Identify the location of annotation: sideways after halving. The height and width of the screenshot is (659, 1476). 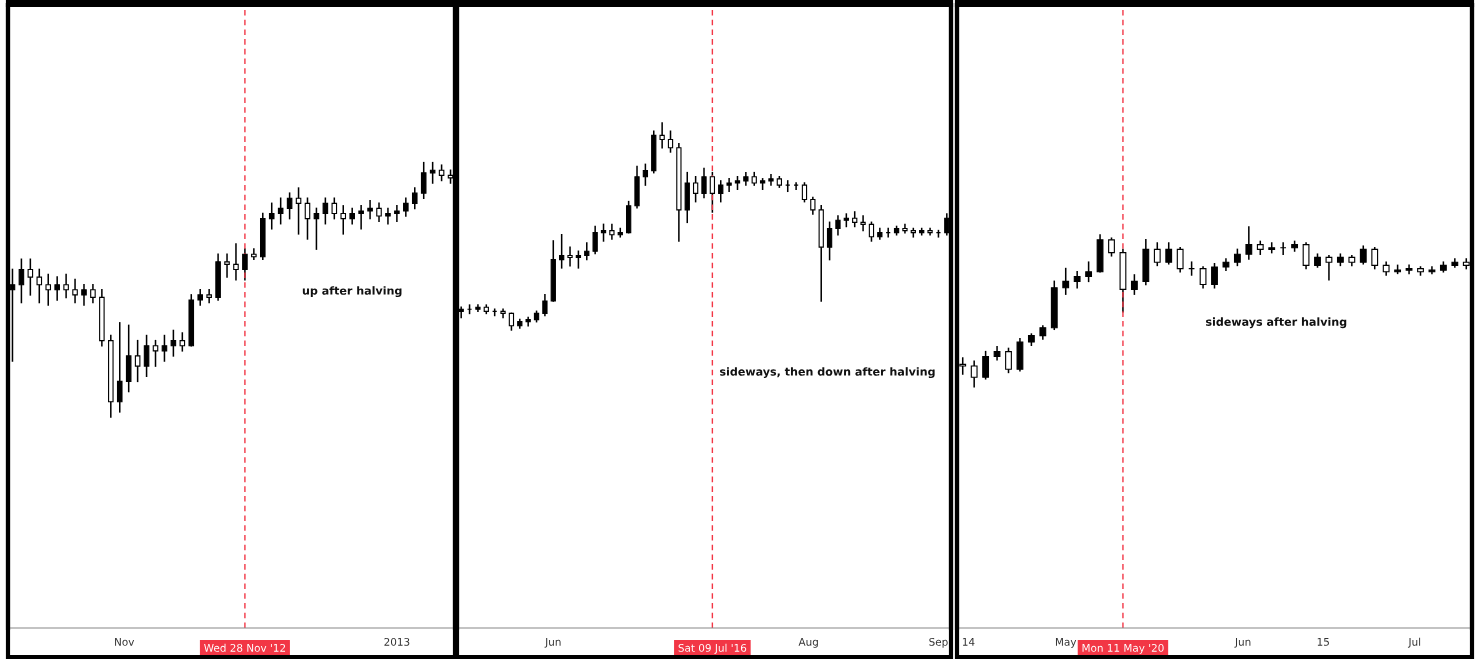
(1276, 323).